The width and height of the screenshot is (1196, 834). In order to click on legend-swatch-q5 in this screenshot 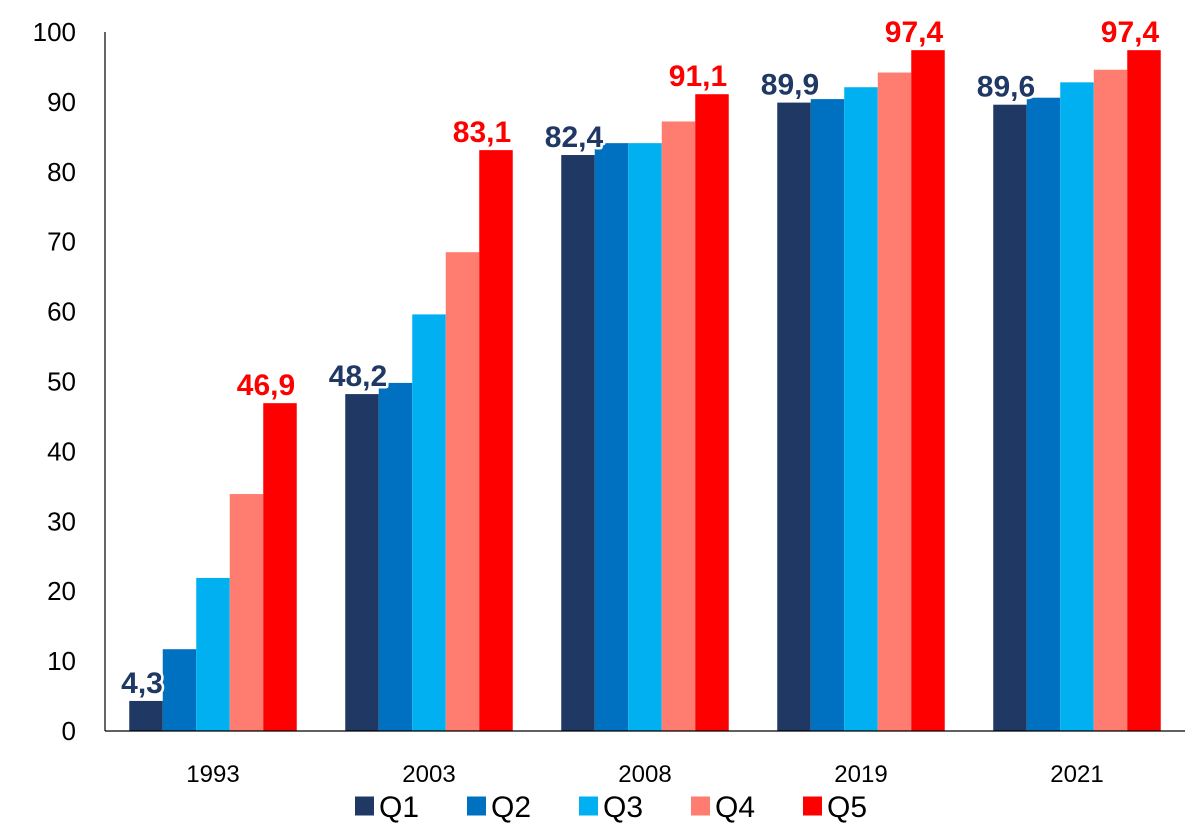, I will do `click(812, 806)`.